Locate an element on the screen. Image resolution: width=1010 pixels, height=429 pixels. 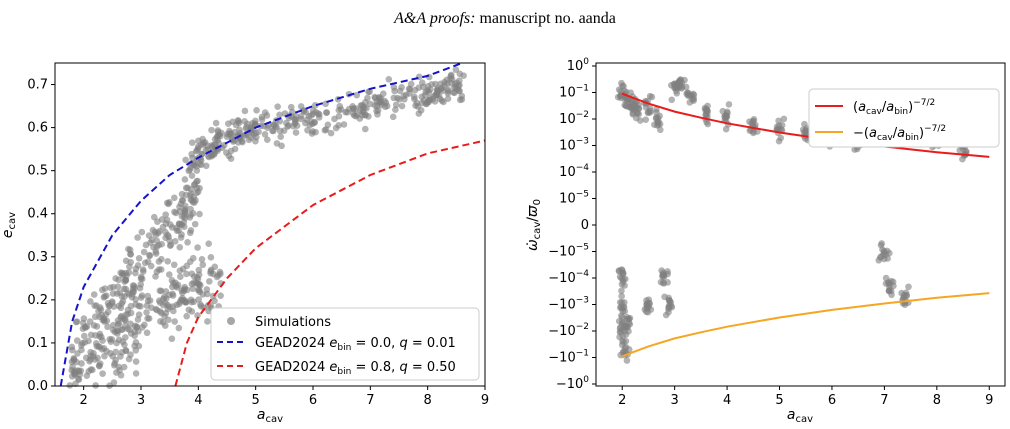
right-y-tick-label: −10−2 is located at coordinates (568, 330).